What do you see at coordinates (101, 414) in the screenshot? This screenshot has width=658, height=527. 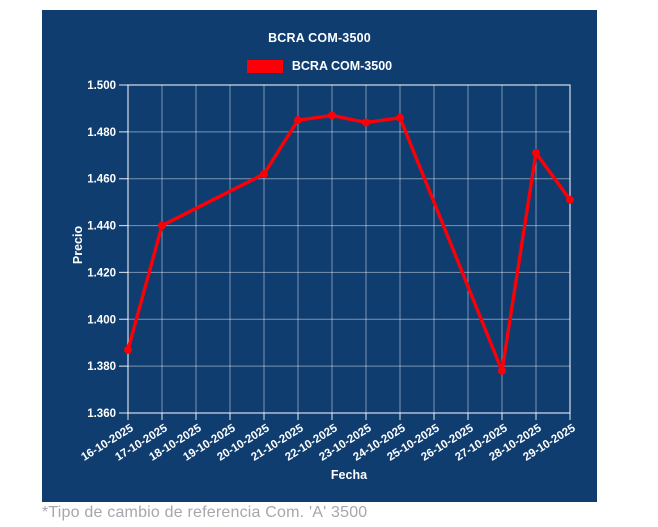 I see `y-tick-label: 1.360` at bounding box center [101, 414].